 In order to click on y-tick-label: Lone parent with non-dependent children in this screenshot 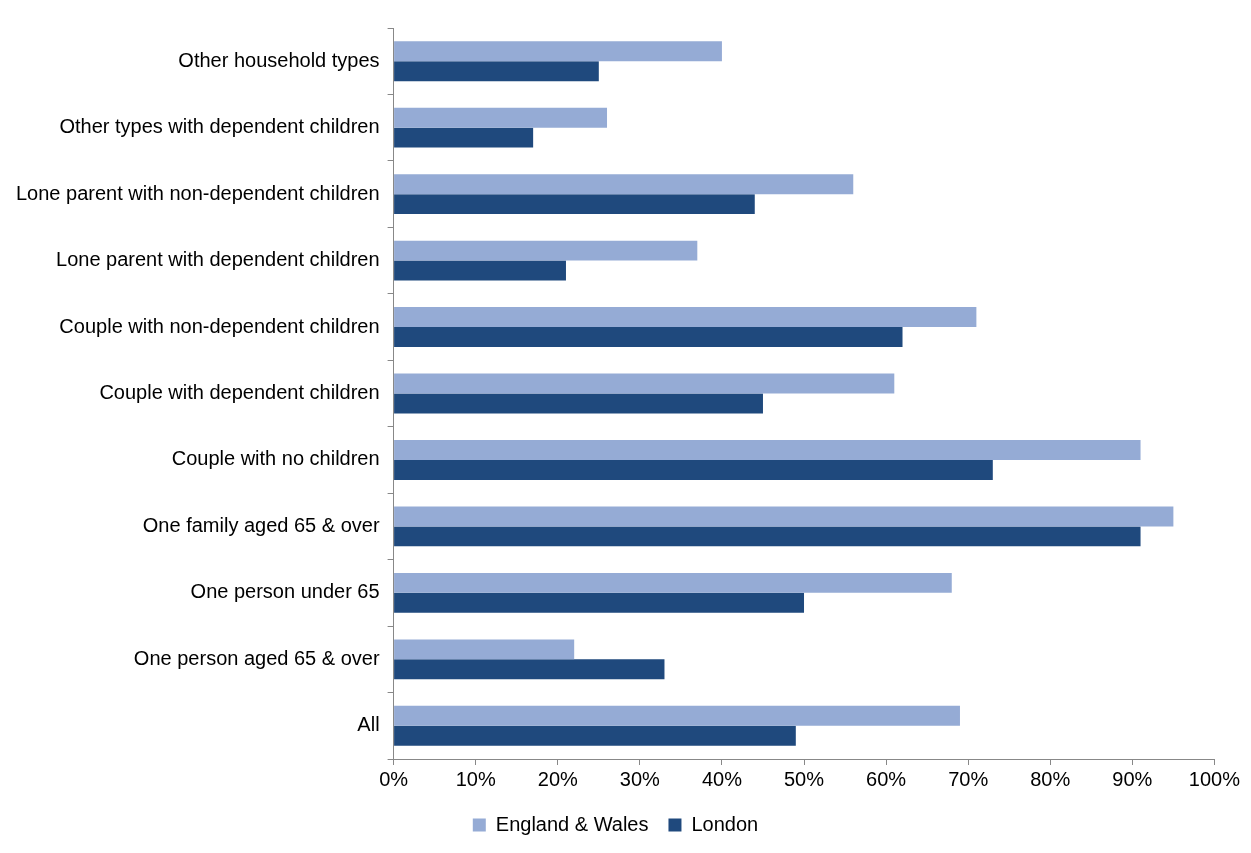, I will do `click(197, 192)`.